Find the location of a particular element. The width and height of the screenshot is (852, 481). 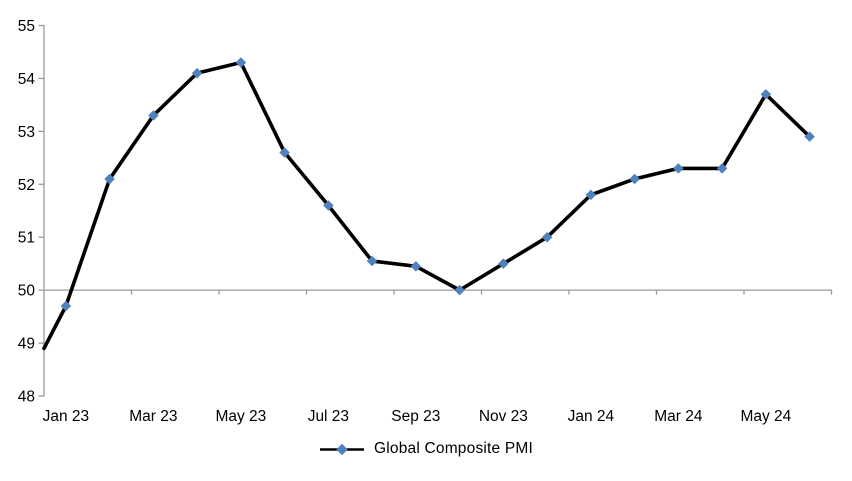

y-tick-label: 55 is located at coordinates (26, 26).